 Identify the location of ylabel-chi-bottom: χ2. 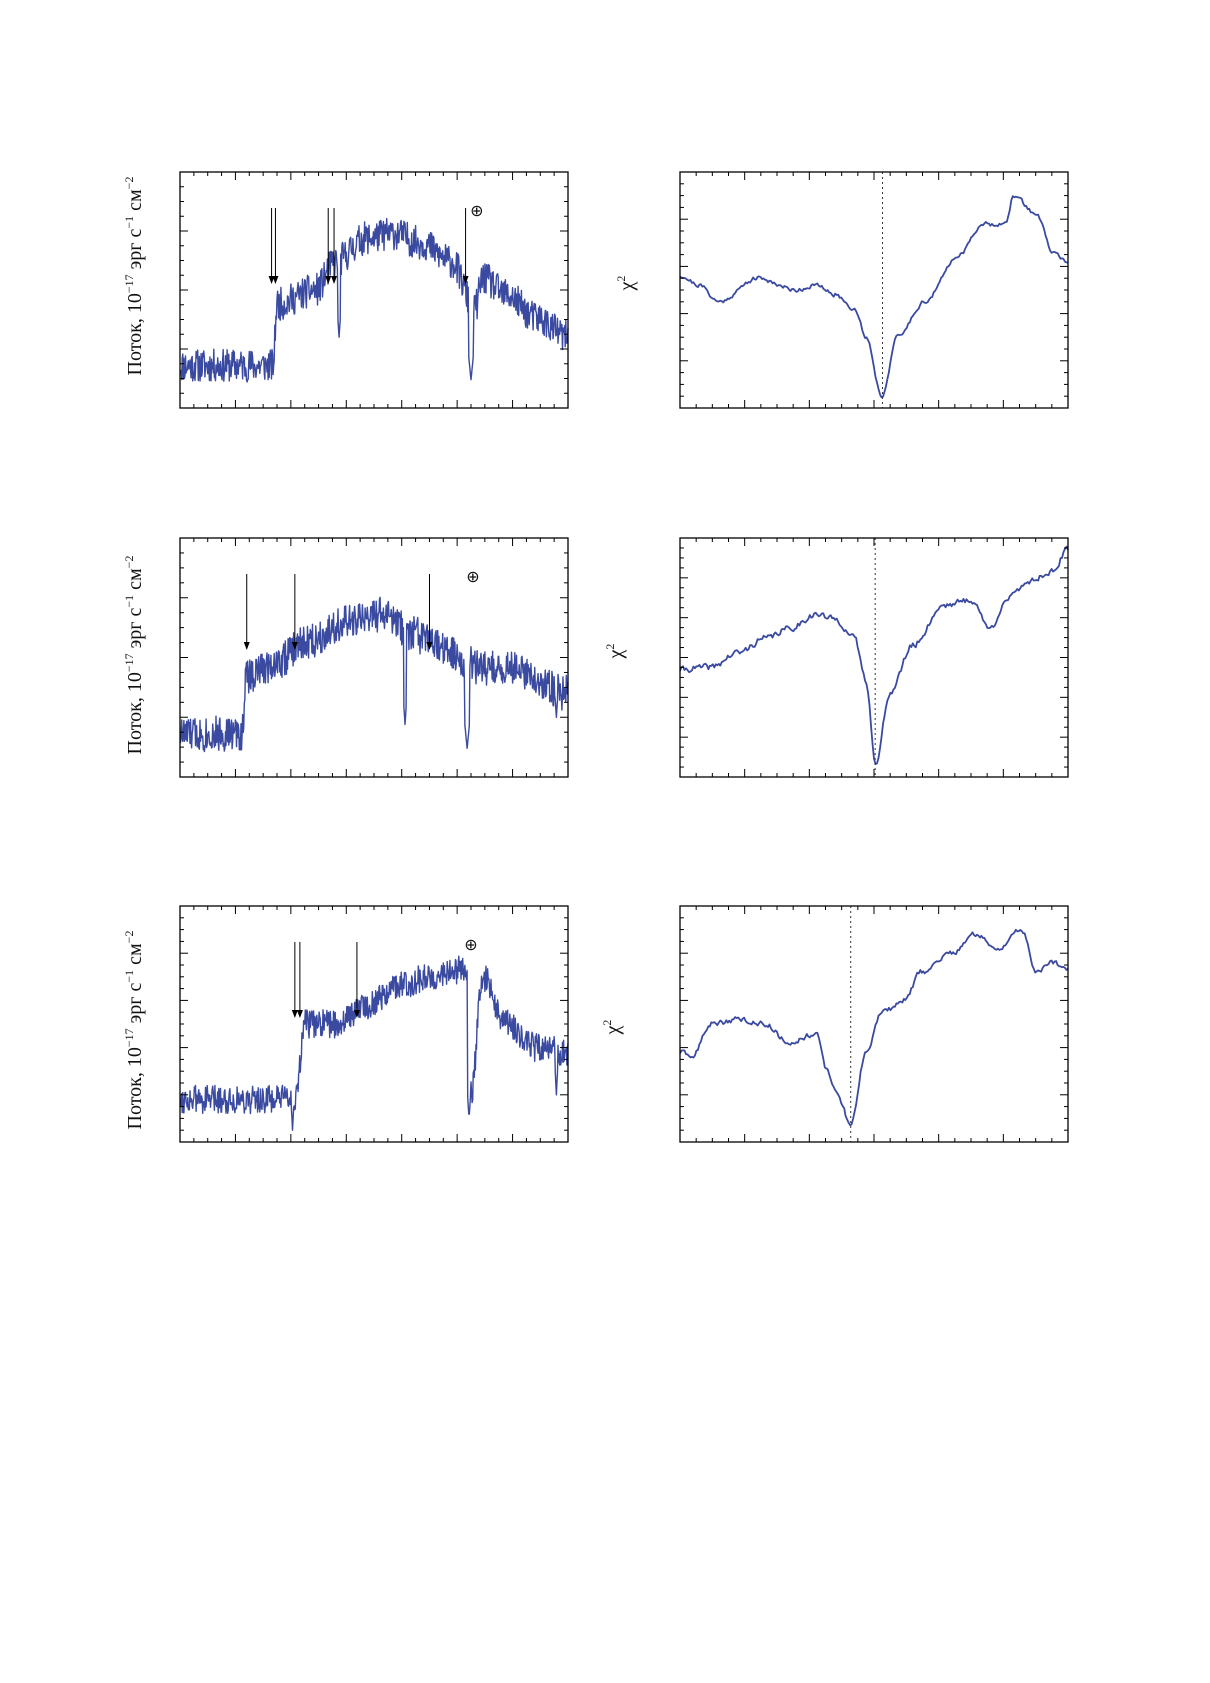
(612, 1028).